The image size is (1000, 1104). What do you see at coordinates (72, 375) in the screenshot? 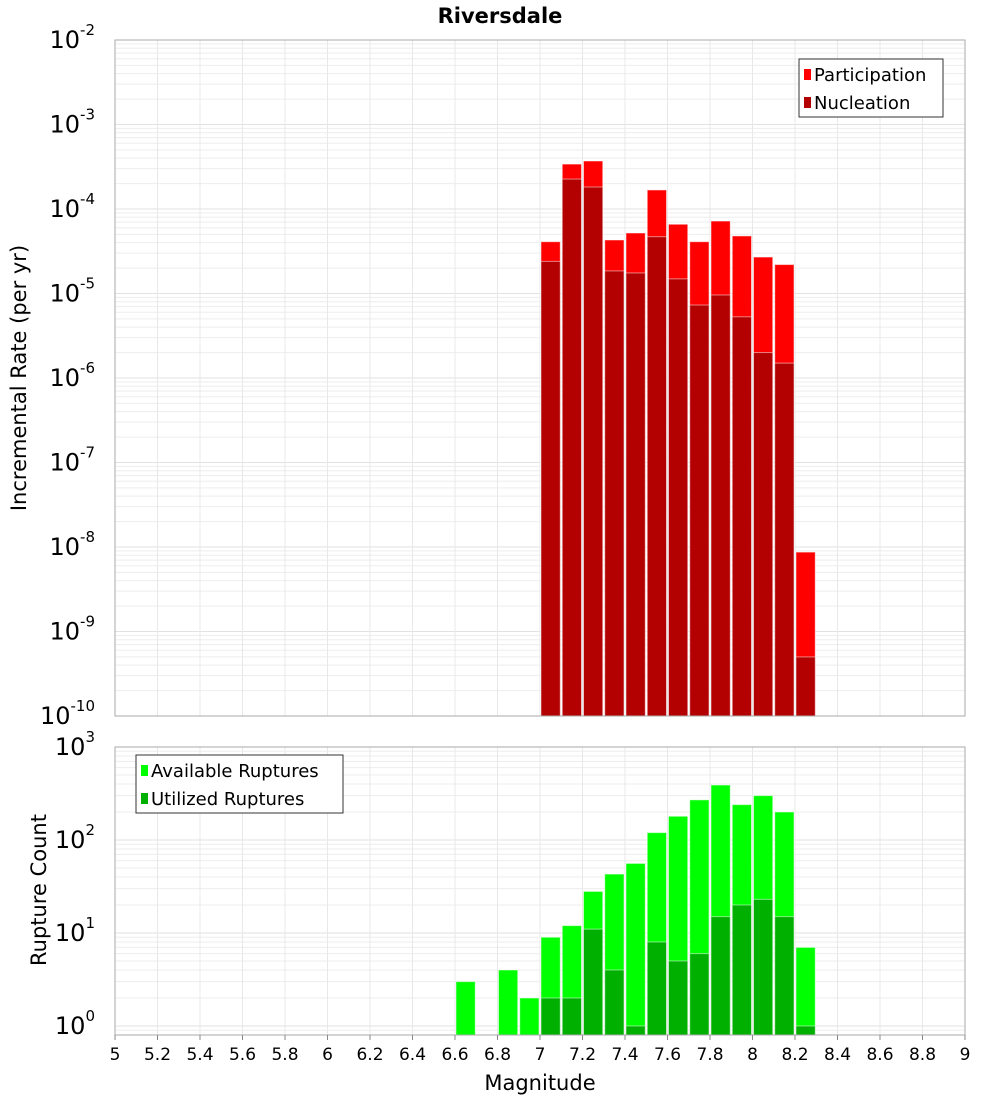
I see `top-y-tick-label: 10⁻⁶` at bounding box center [72, 375].